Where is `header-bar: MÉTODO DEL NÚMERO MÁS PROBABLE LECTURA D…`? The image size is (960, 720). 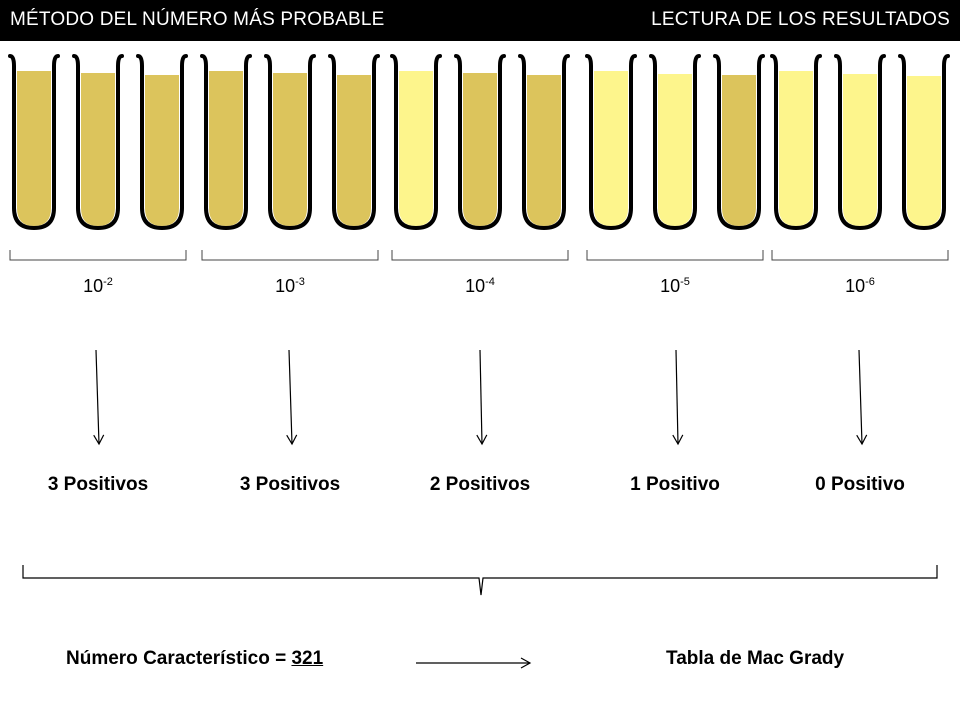
header-bar: MÉTODO DEL NÚMERO MÁS PROBABLE LECTURA D… is located at coordinates (480, 20).